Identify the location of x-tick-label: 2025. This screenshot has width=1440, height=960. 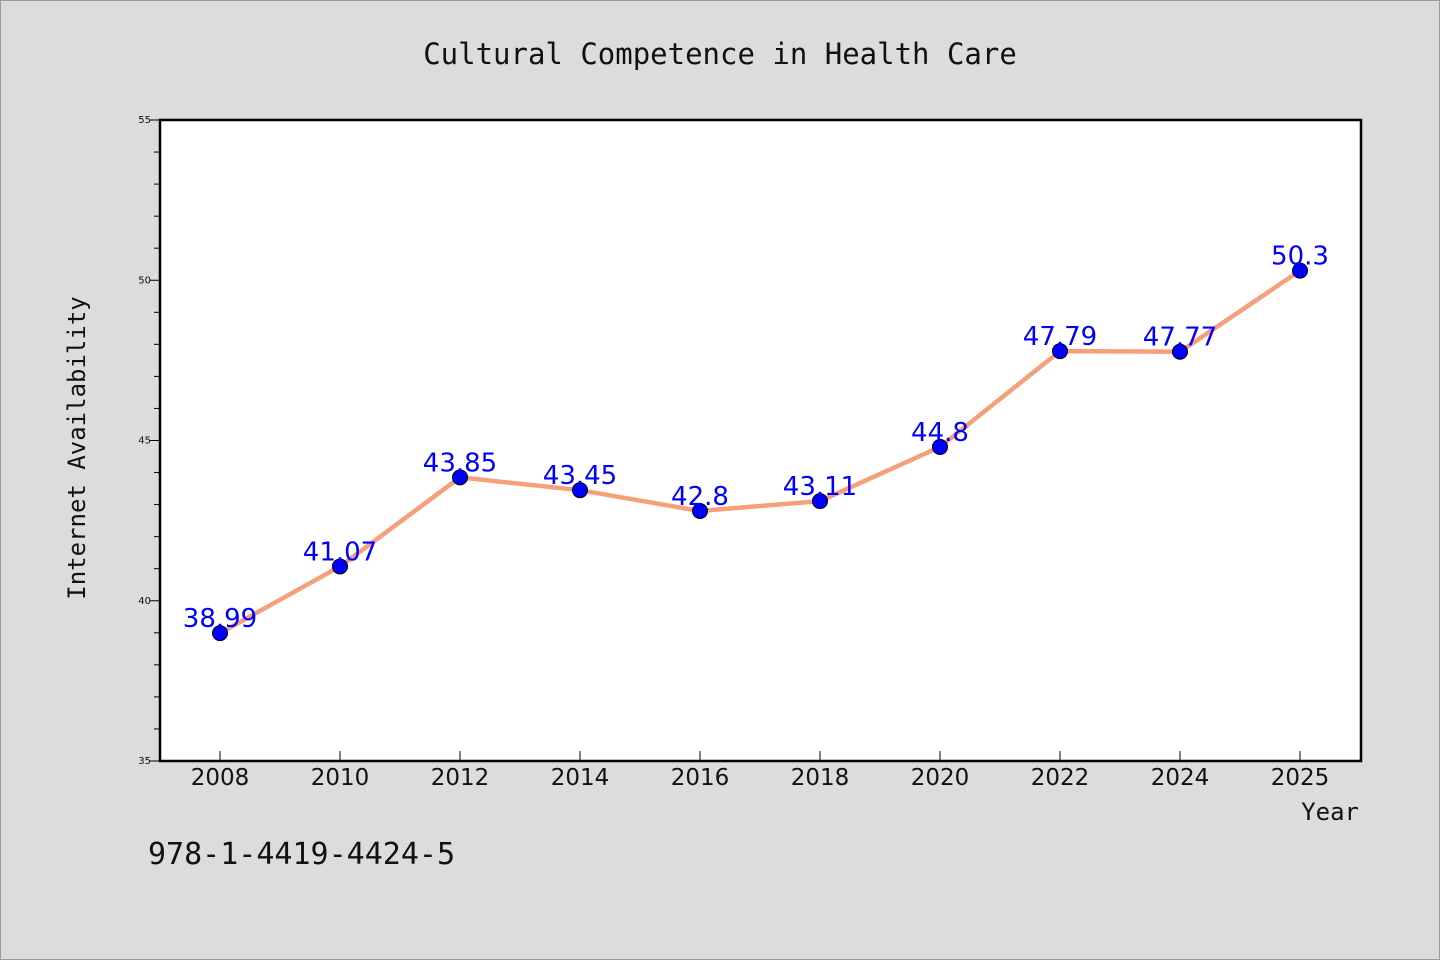
(1300, 778).